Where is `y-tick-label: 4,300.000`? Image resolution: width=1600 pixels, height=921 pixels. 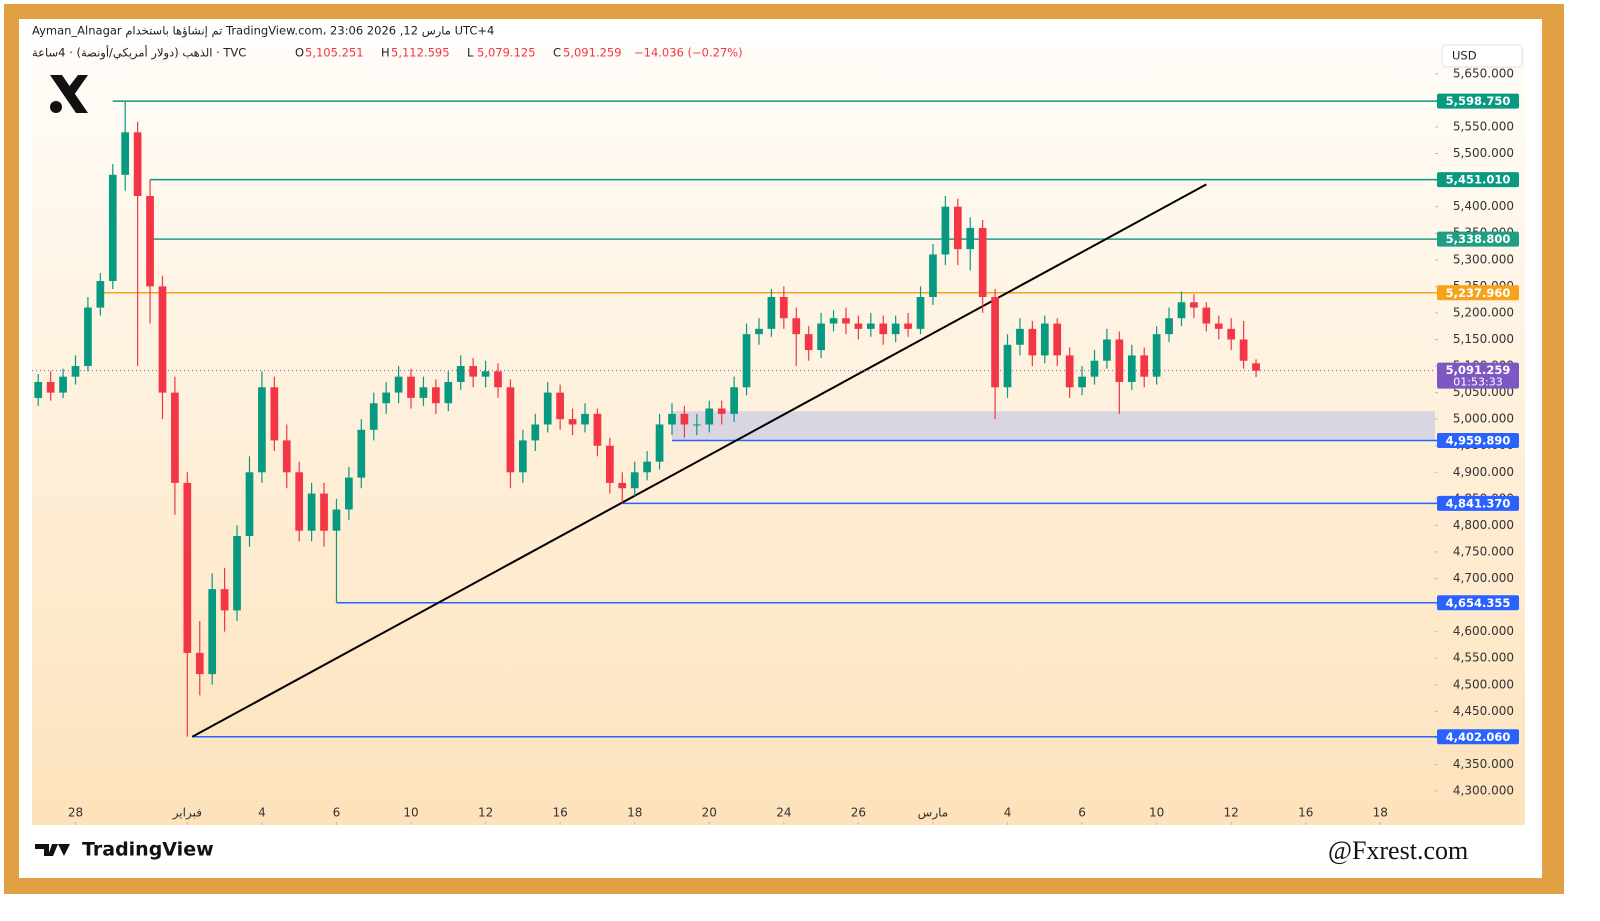
y-tick-label: 4,300.000 is located at coordinates (1483, 791).